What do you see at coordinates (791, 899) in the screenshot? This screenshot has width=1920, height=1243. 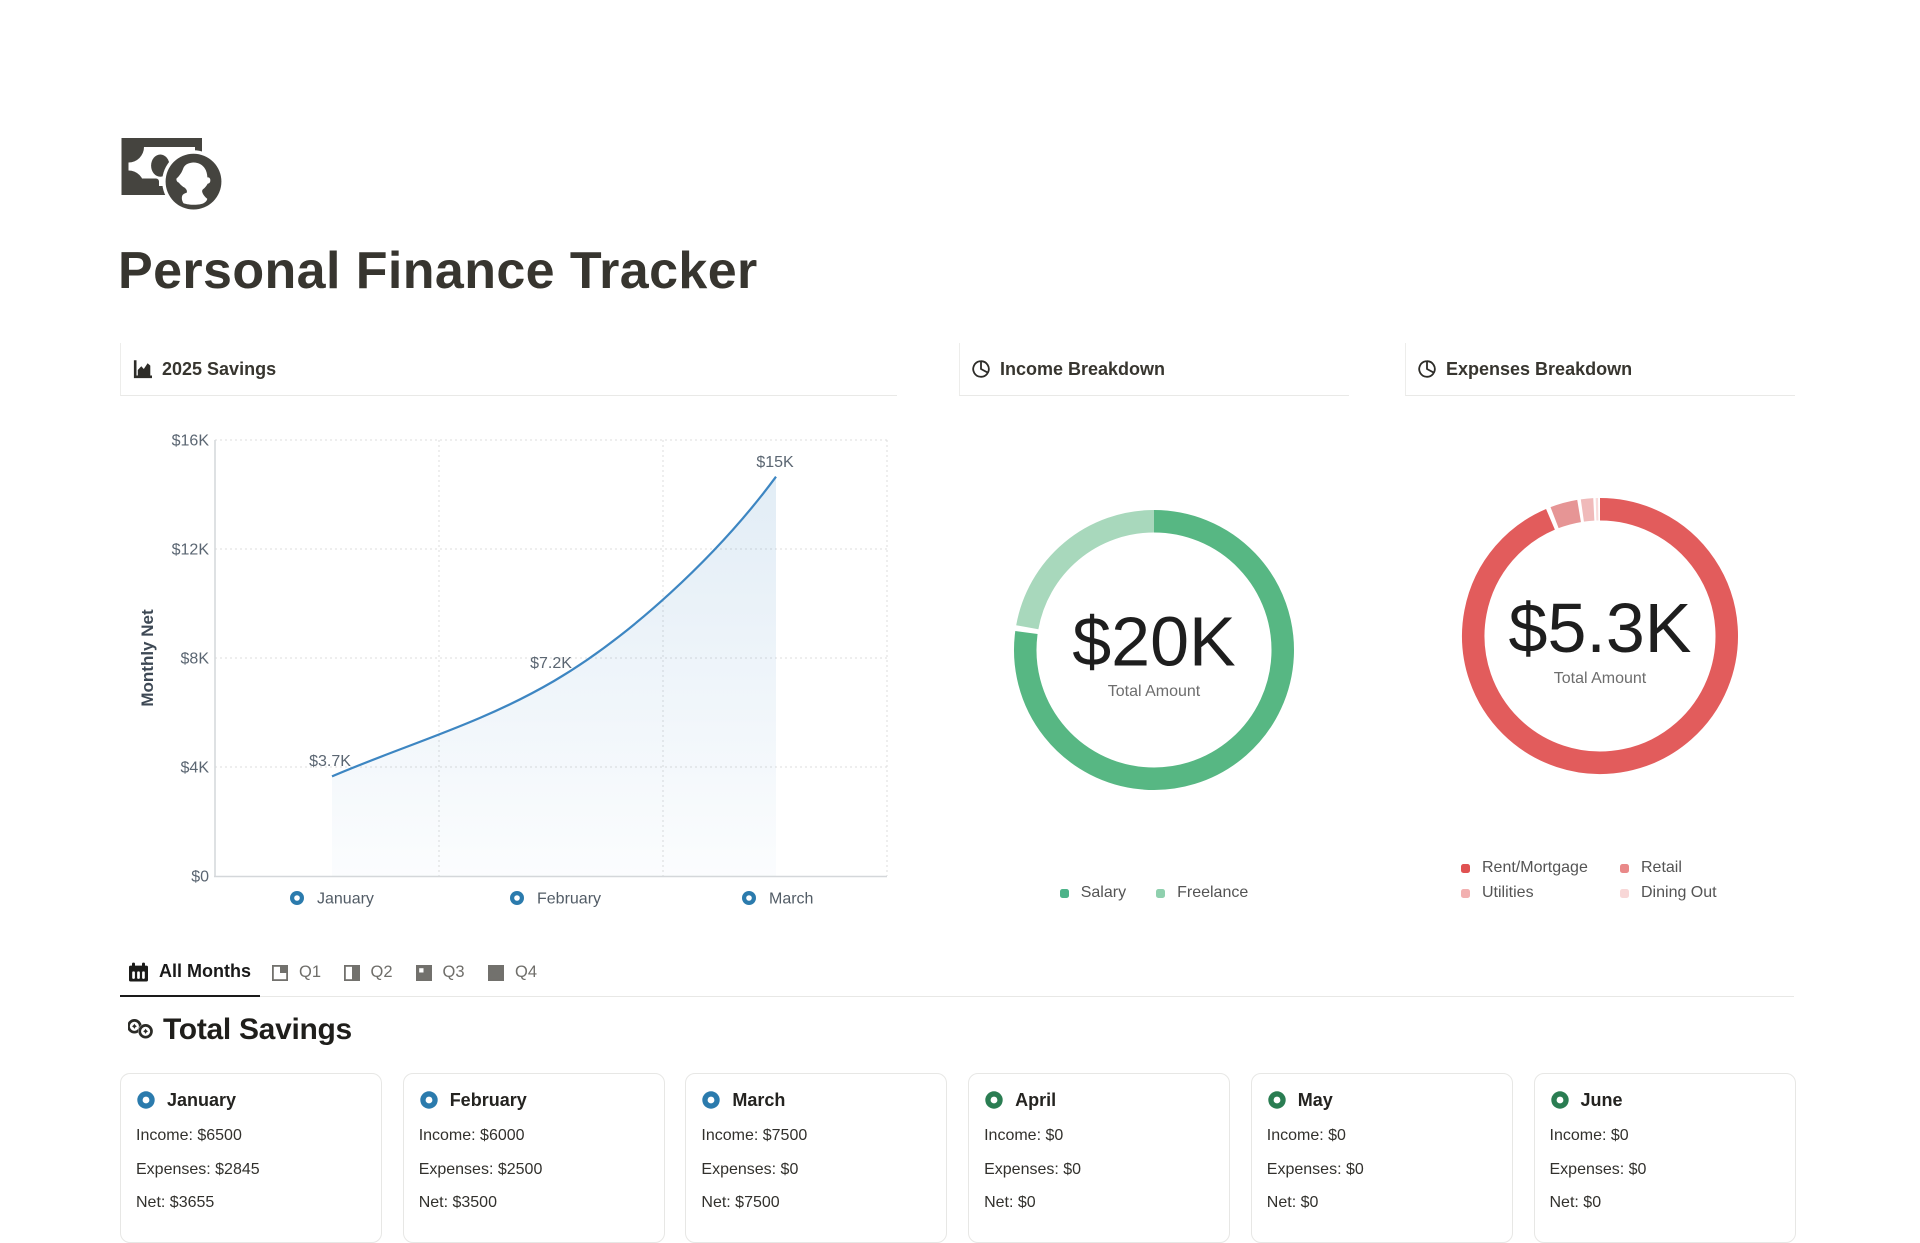 I see `svg-text: March` at bounding box center [791, 899].